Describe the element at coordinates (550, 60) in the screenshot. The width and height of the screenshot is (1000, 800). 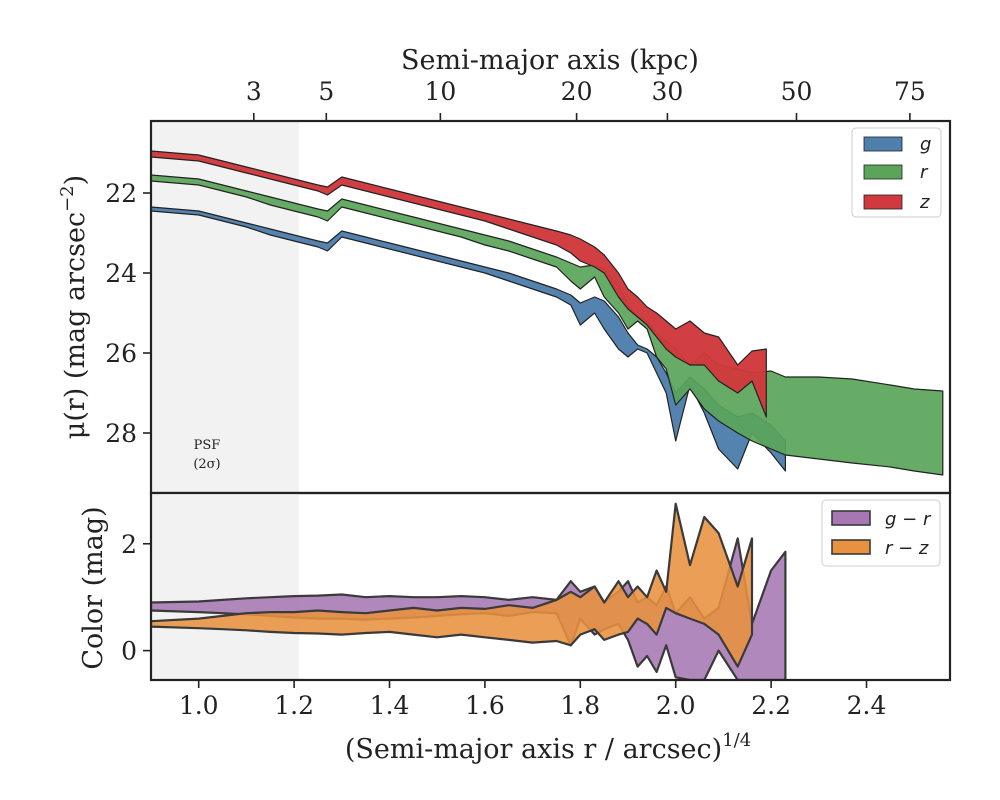
I see `top-x-axis-label: Semi-major axis (kpc)` at that location.